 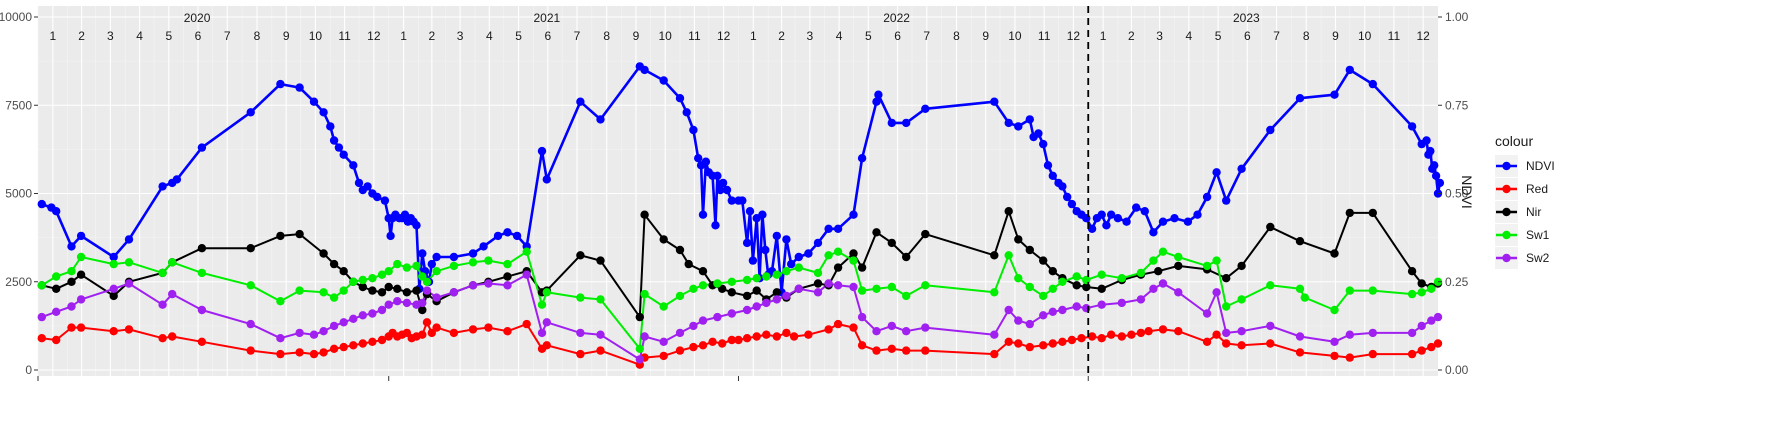 I want to click on legend: colour NDVI Red Nir Sw1 Sw2, so click(x=1525, y=201).